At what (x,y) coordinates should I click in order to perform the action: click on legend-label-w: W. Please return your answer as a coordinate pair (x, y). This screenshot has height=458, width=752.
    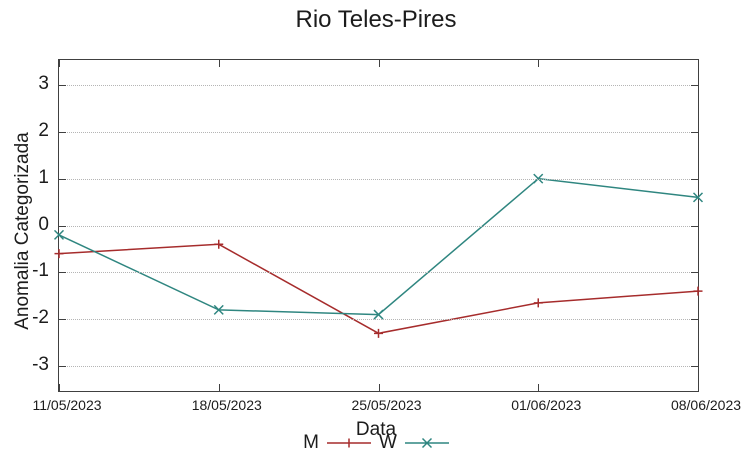
    Looking at the image, I should click on (387, 442).